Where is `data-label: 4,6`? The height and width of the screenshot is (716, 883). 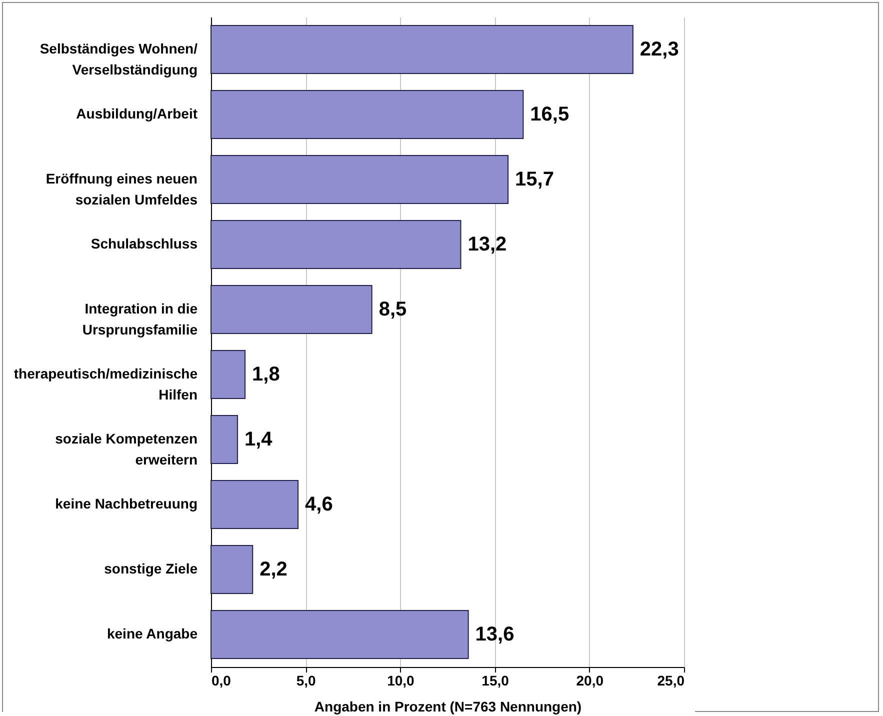 data-label: 4,6 is located at coordinates (319, 505).